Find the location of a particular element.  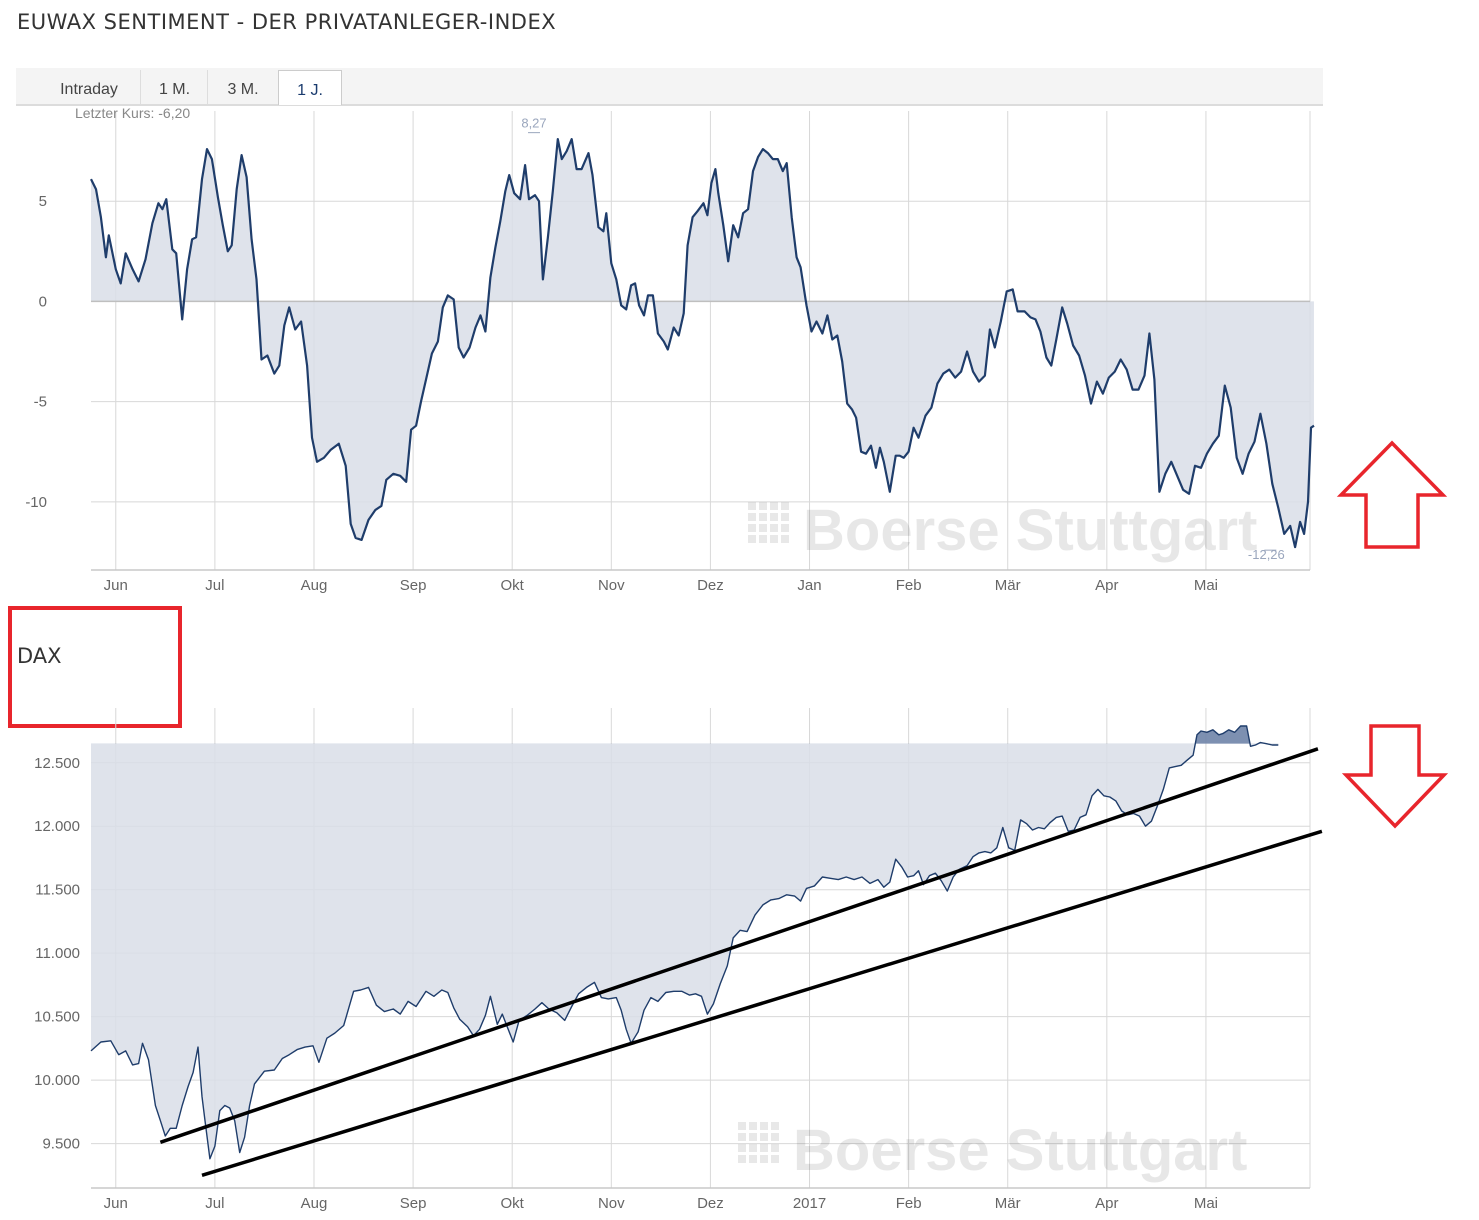

y-tick-label: 5 is located at coordinates (43, 201).